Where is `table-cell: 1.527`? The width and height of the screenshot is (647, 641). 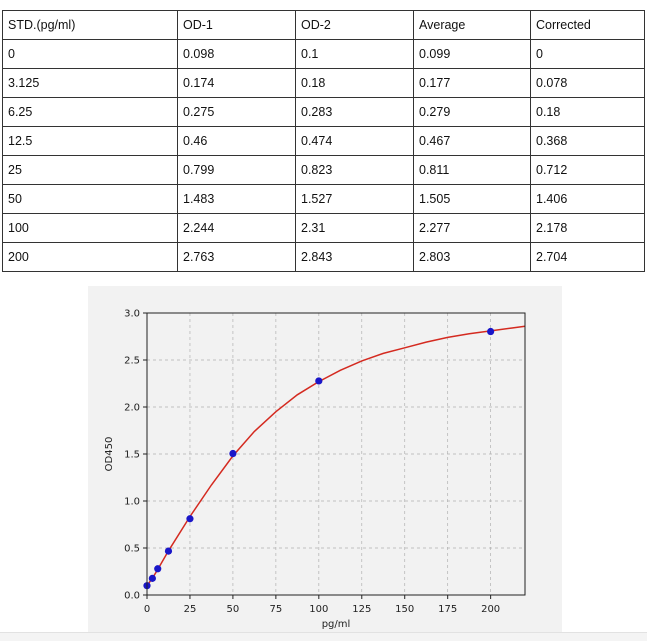 table-cell: 1.527 is located at coordinates (354, 199).